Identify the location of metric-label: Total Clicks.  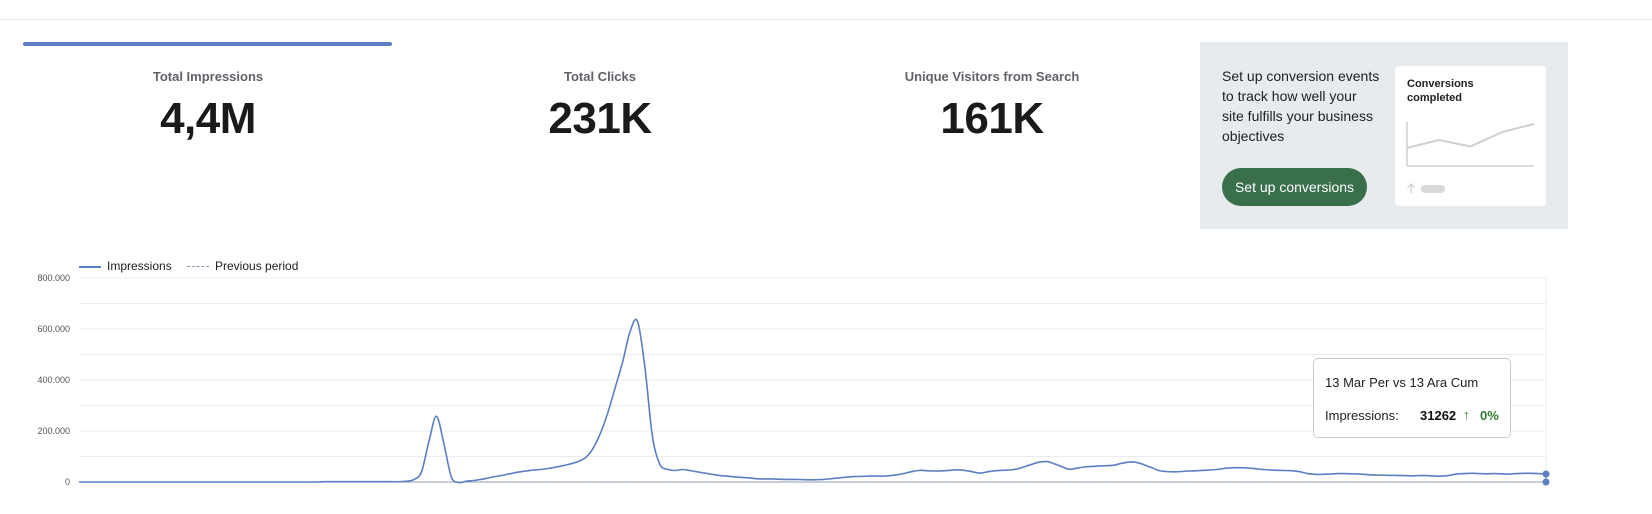
(599, 76).